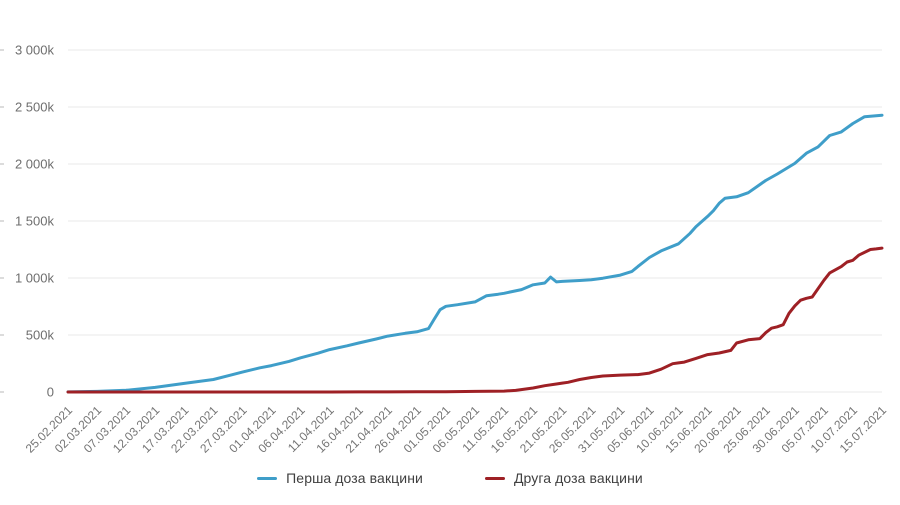 The height and width of the screenshot is (505, 900). I want to click on legend-item-first-dose: Перша доза вакцини, so click(340, 478).